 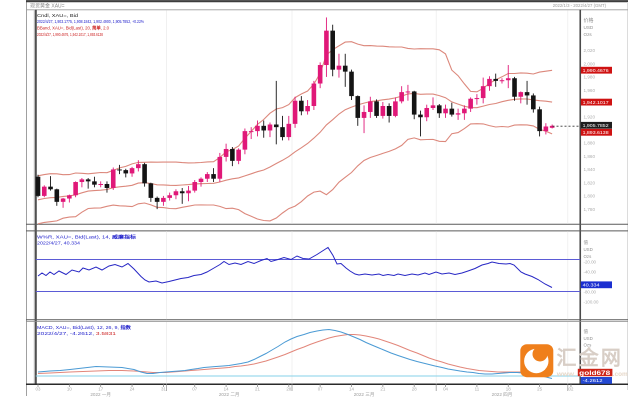 What do you see at coordinates (566, 374) in the screenshot?
I see `svg-text: www.` at bounding box center [566, 374].